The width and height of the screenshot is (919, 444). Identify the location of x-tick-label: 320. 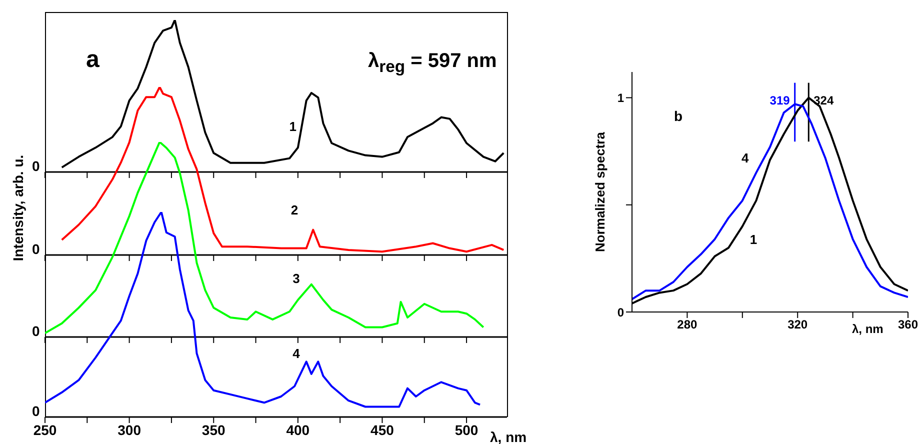
(798, 325).